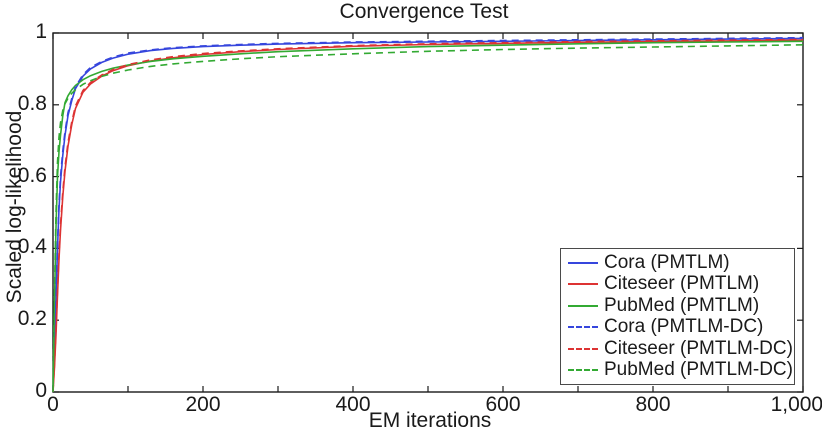  Describe the element at coordinates (203, 404) in the screenshot. I see `x-tick-label: 200` at that location.